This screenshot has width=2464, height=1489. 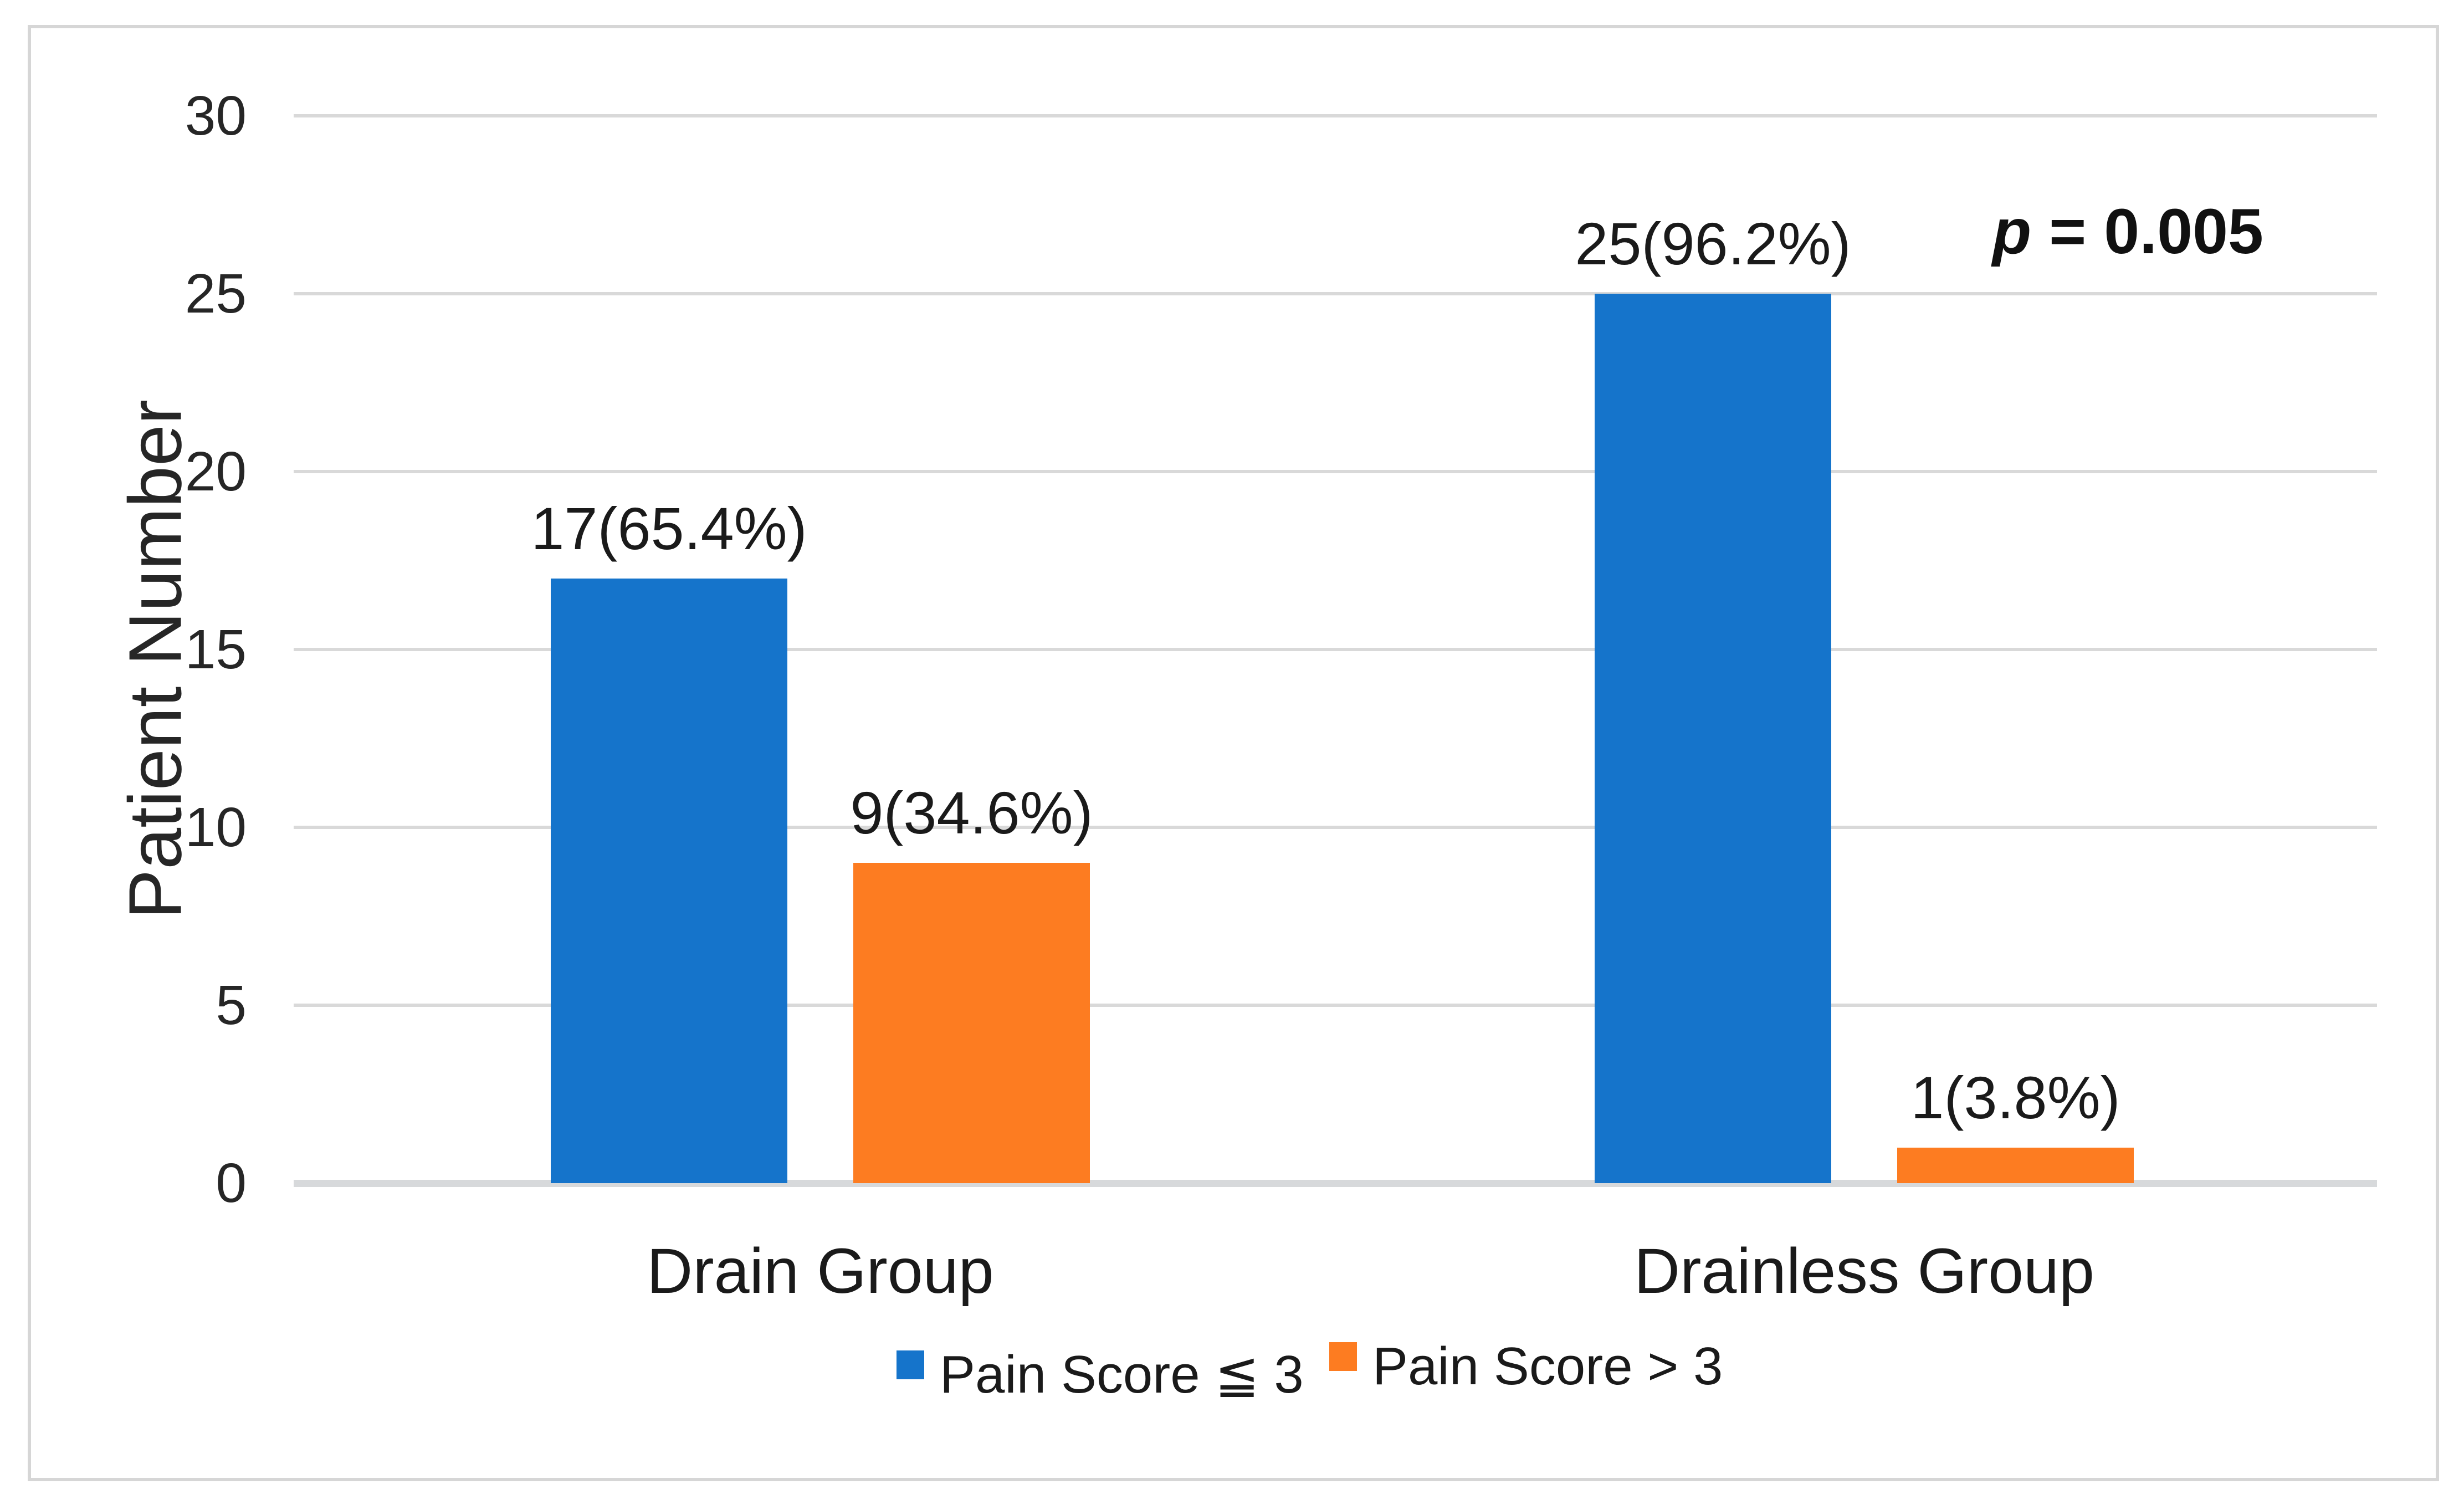 What do you see at coordinates (1713, 243) in the screenshot?
I see `bar-value-label: 25(96.2%)` at bounding box center [1713, 243].